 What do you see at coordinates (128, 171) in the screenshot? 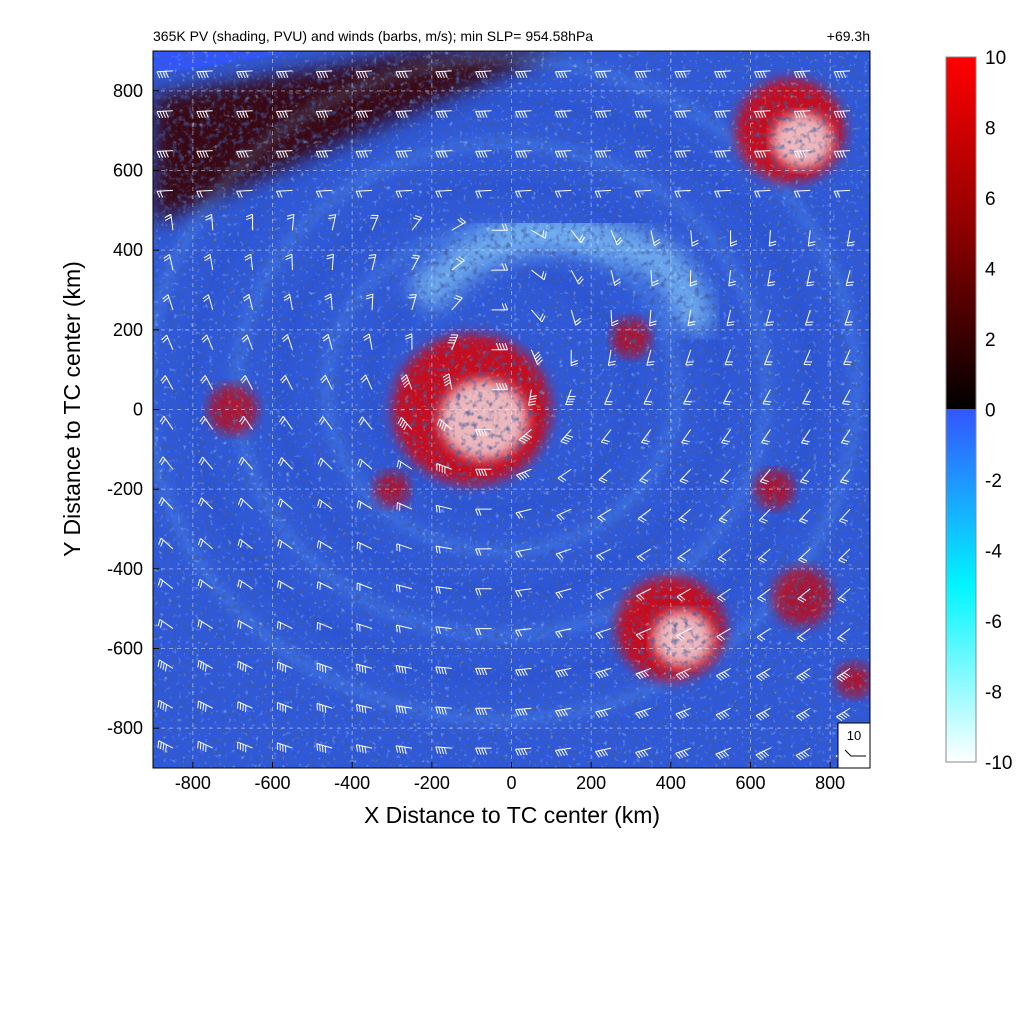
I see `y-tick-label: 600` at bounding box center [128, 171].